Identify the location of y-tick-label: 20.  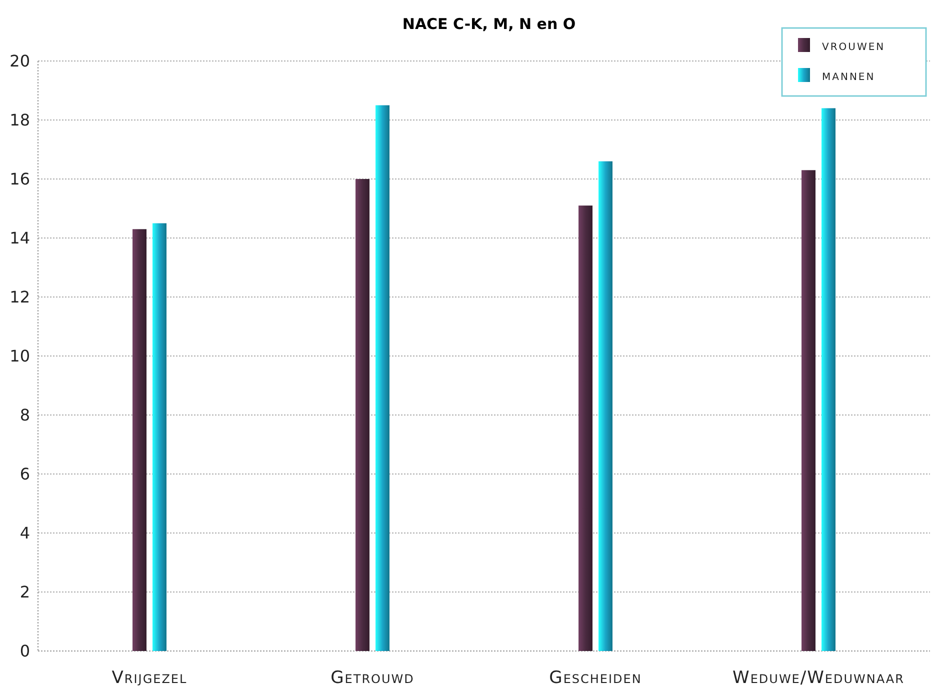
(20, 61).